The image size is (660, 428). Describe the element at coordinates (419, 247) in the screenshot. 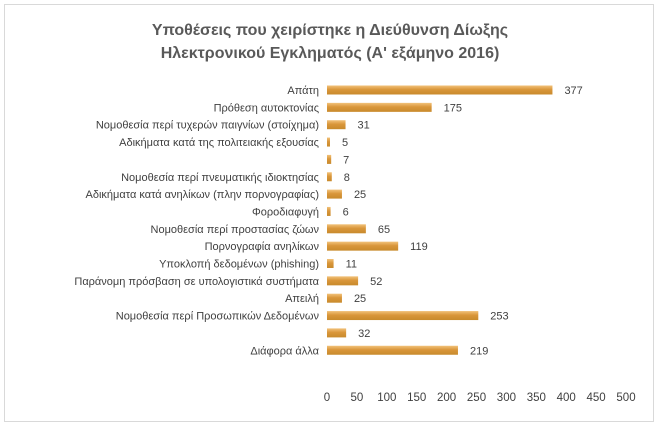

I see `data-label: 119` at that location.